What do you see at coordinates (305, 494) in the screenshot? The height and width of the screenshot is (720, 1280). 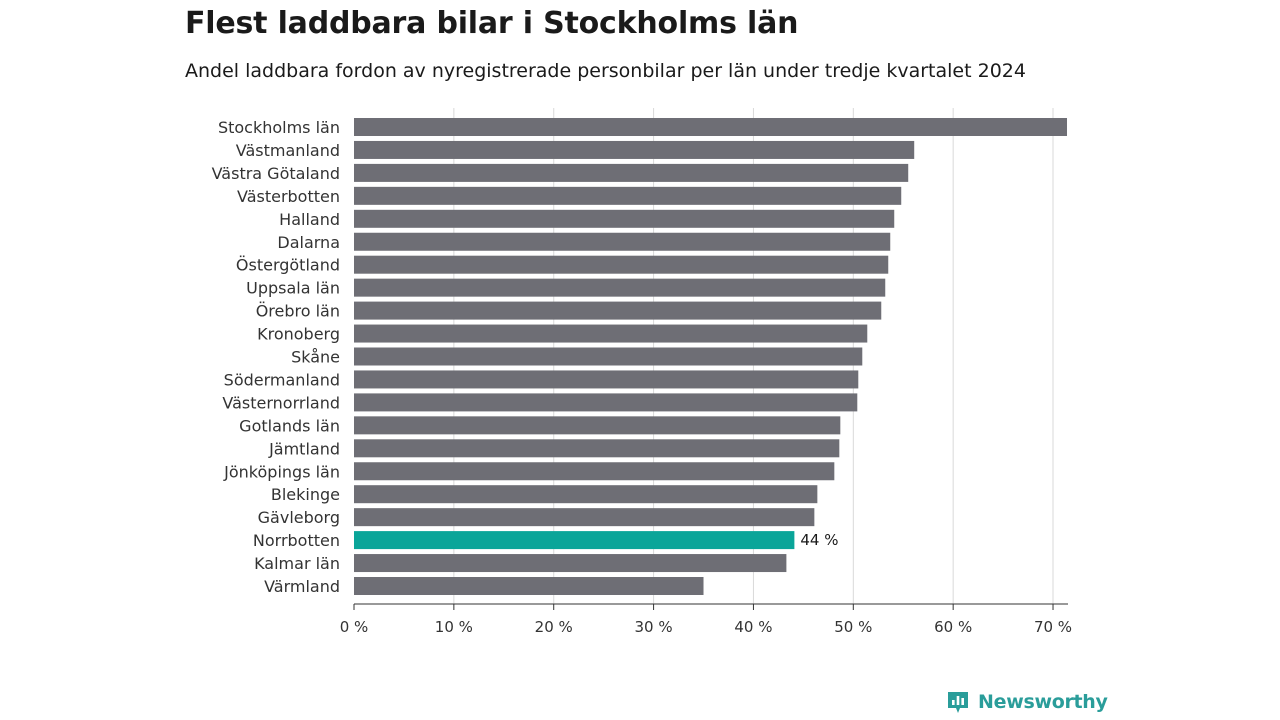 I see `category-label: Blekinge` at bounding box center [305, 494].